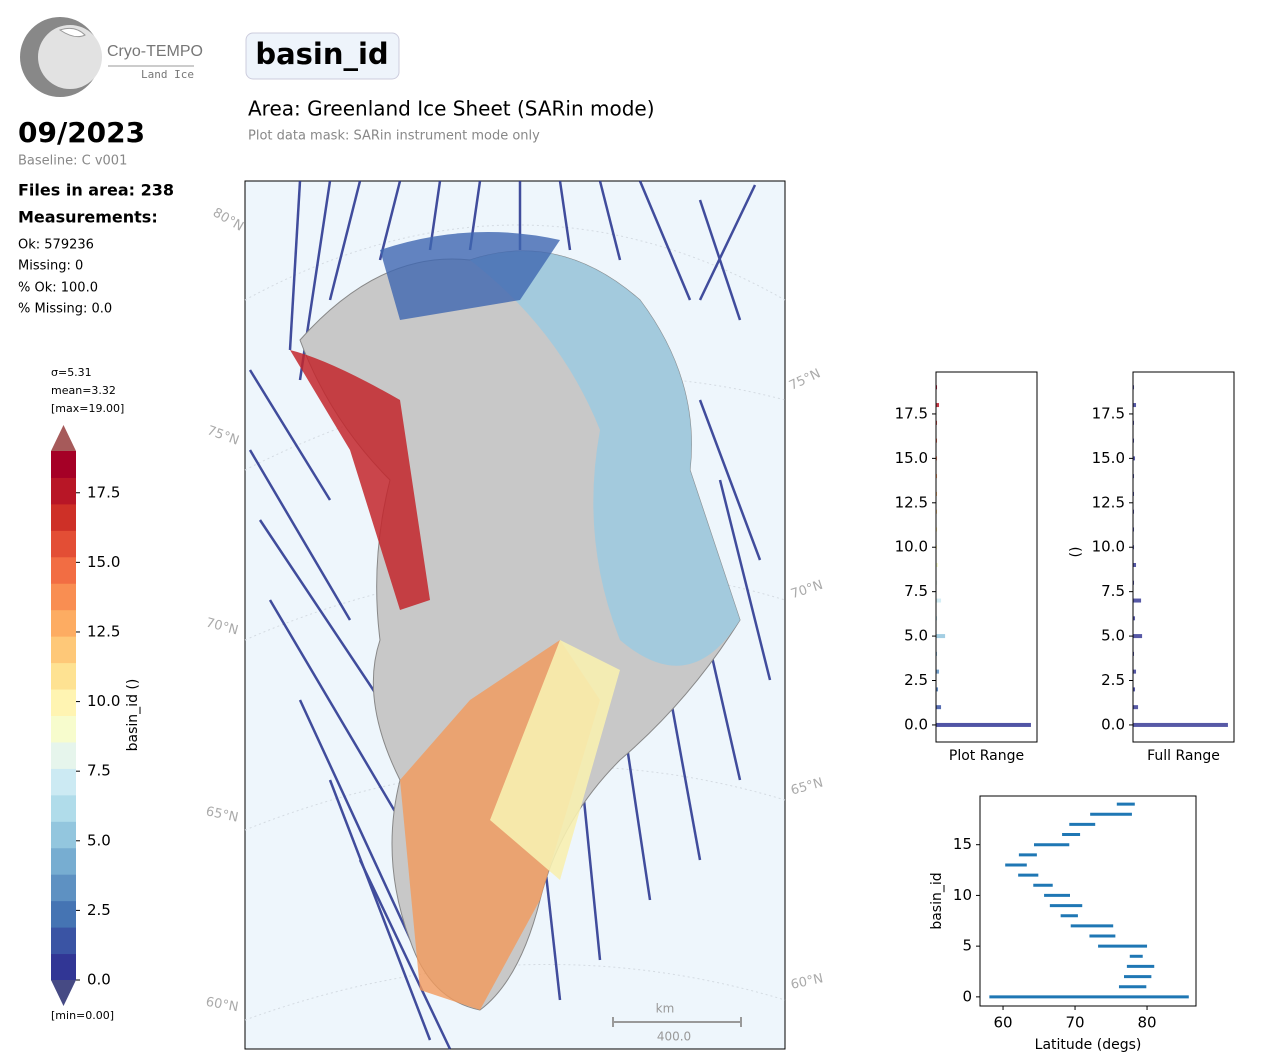  What do you see at coordinates (805, 379) in the screenshot?
I see `lat-label: 75°N` at bounding box center [805, 379].